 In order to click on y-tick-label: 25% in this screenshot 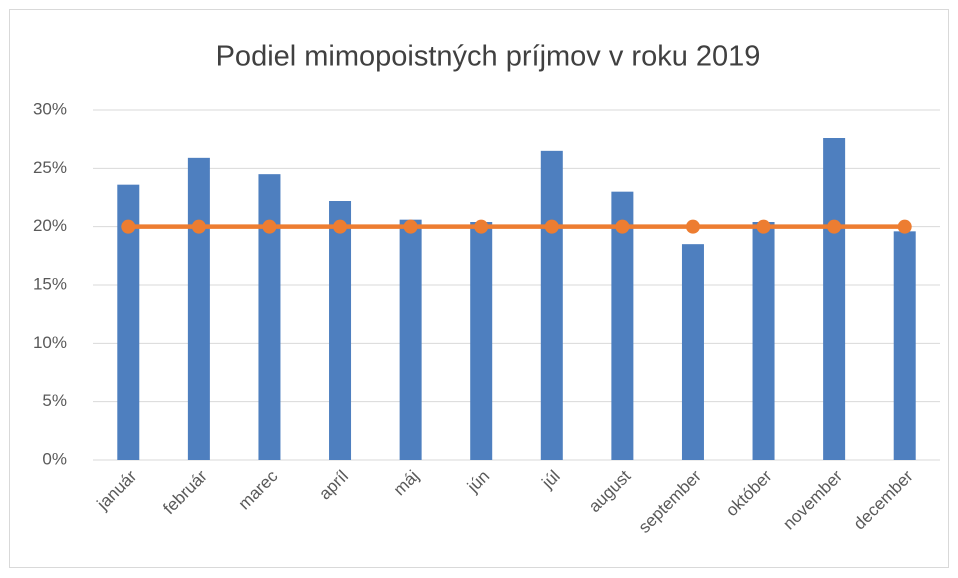, I will do `click(50, 167)`.